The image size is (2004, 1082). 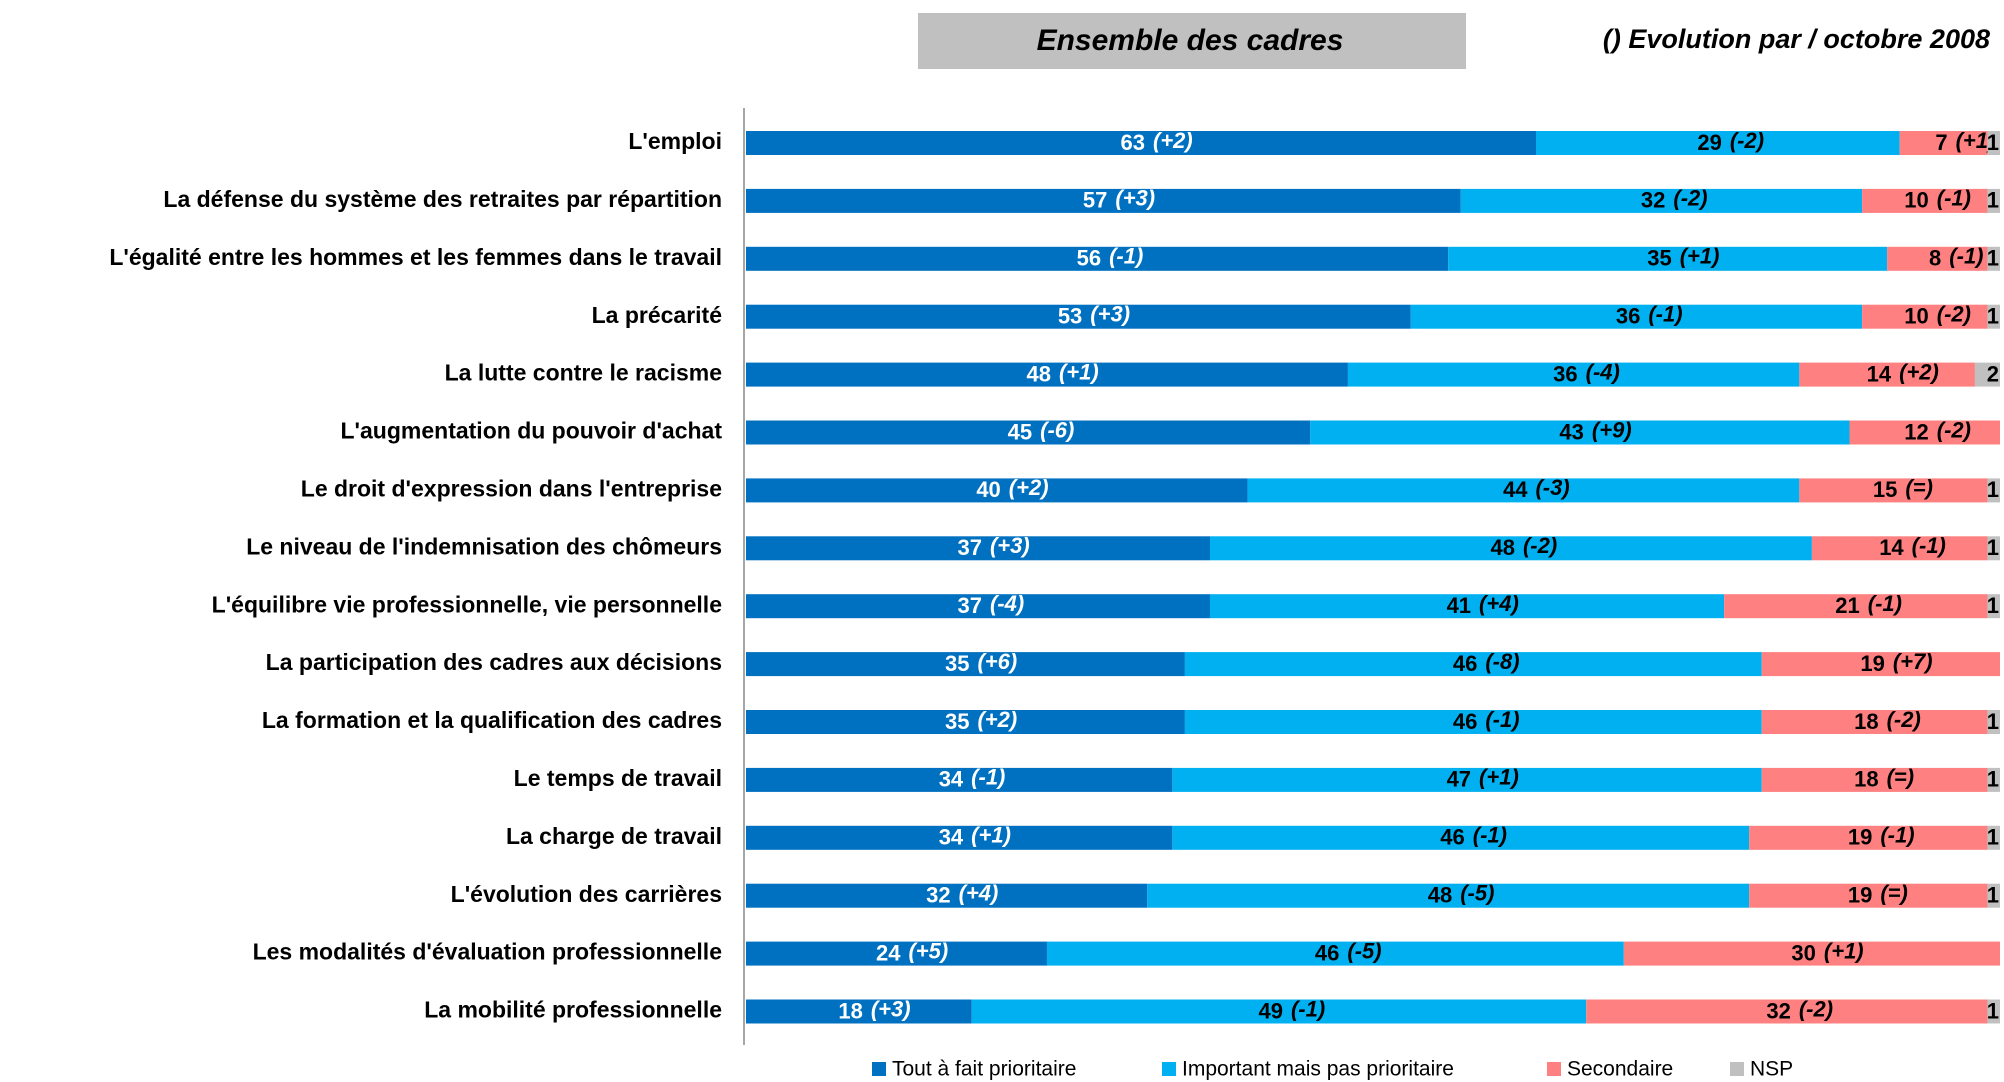 What do you see at coordinates (586, 894) in the screenshot?
I see `category-label: L'évolution des carrières` at bounding box center [586, 894].